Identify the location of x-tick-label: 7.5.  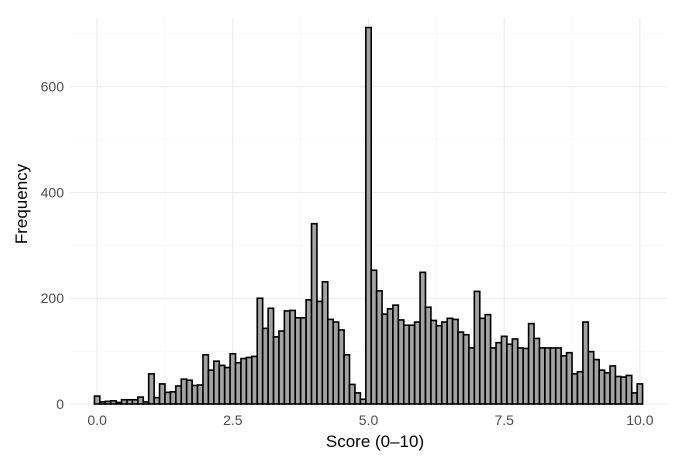
(504, 420).